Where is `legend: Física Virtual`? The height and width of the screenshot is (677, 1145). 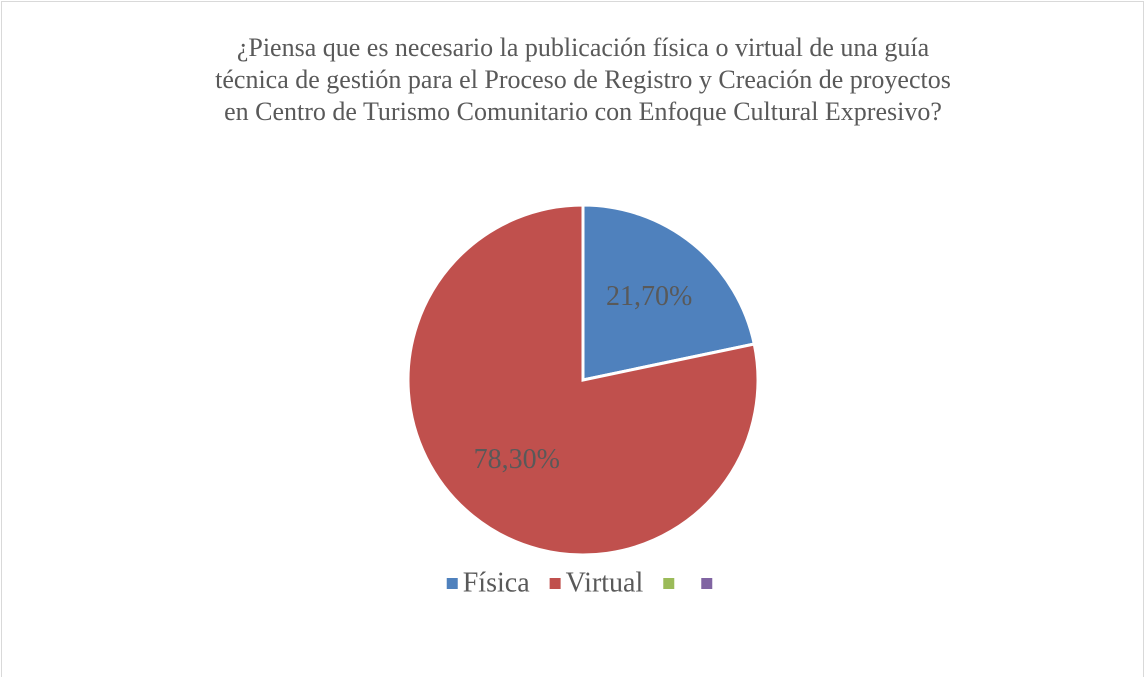
legend: Física Virtual is located at coordinates (579, 582).